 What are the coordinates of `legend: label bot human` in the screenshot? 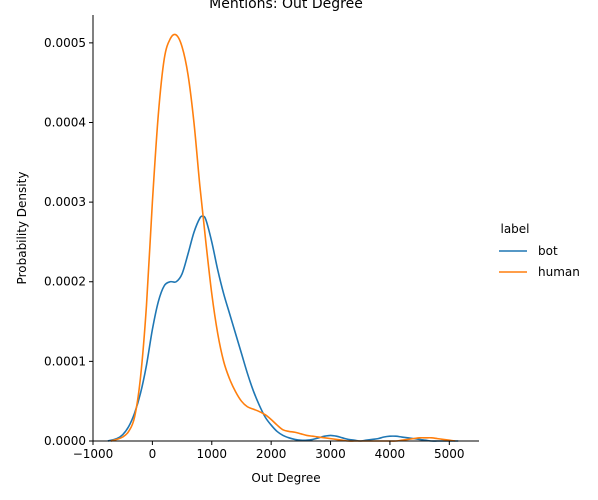 It's located at (539, 250).